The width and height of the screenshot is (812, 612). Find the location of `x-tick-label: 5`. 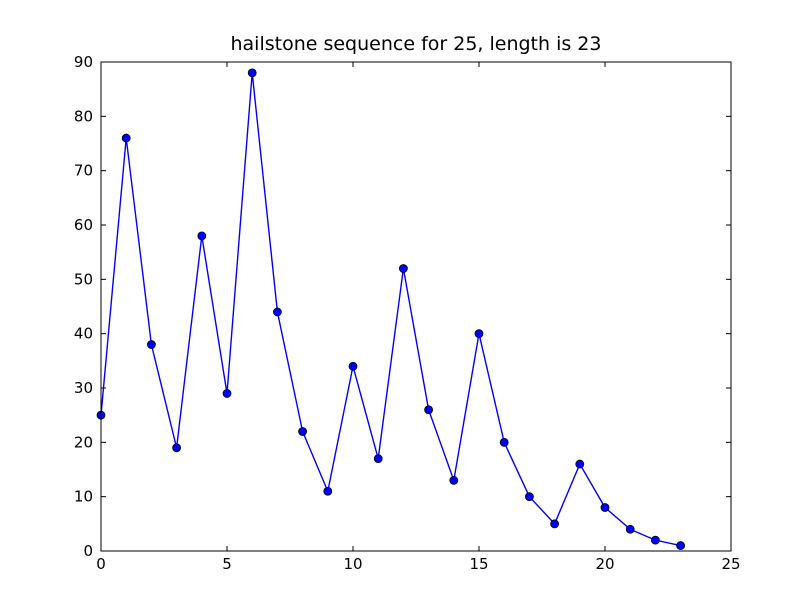

x-tick-label: 5 is located at coordinates (227, 564).